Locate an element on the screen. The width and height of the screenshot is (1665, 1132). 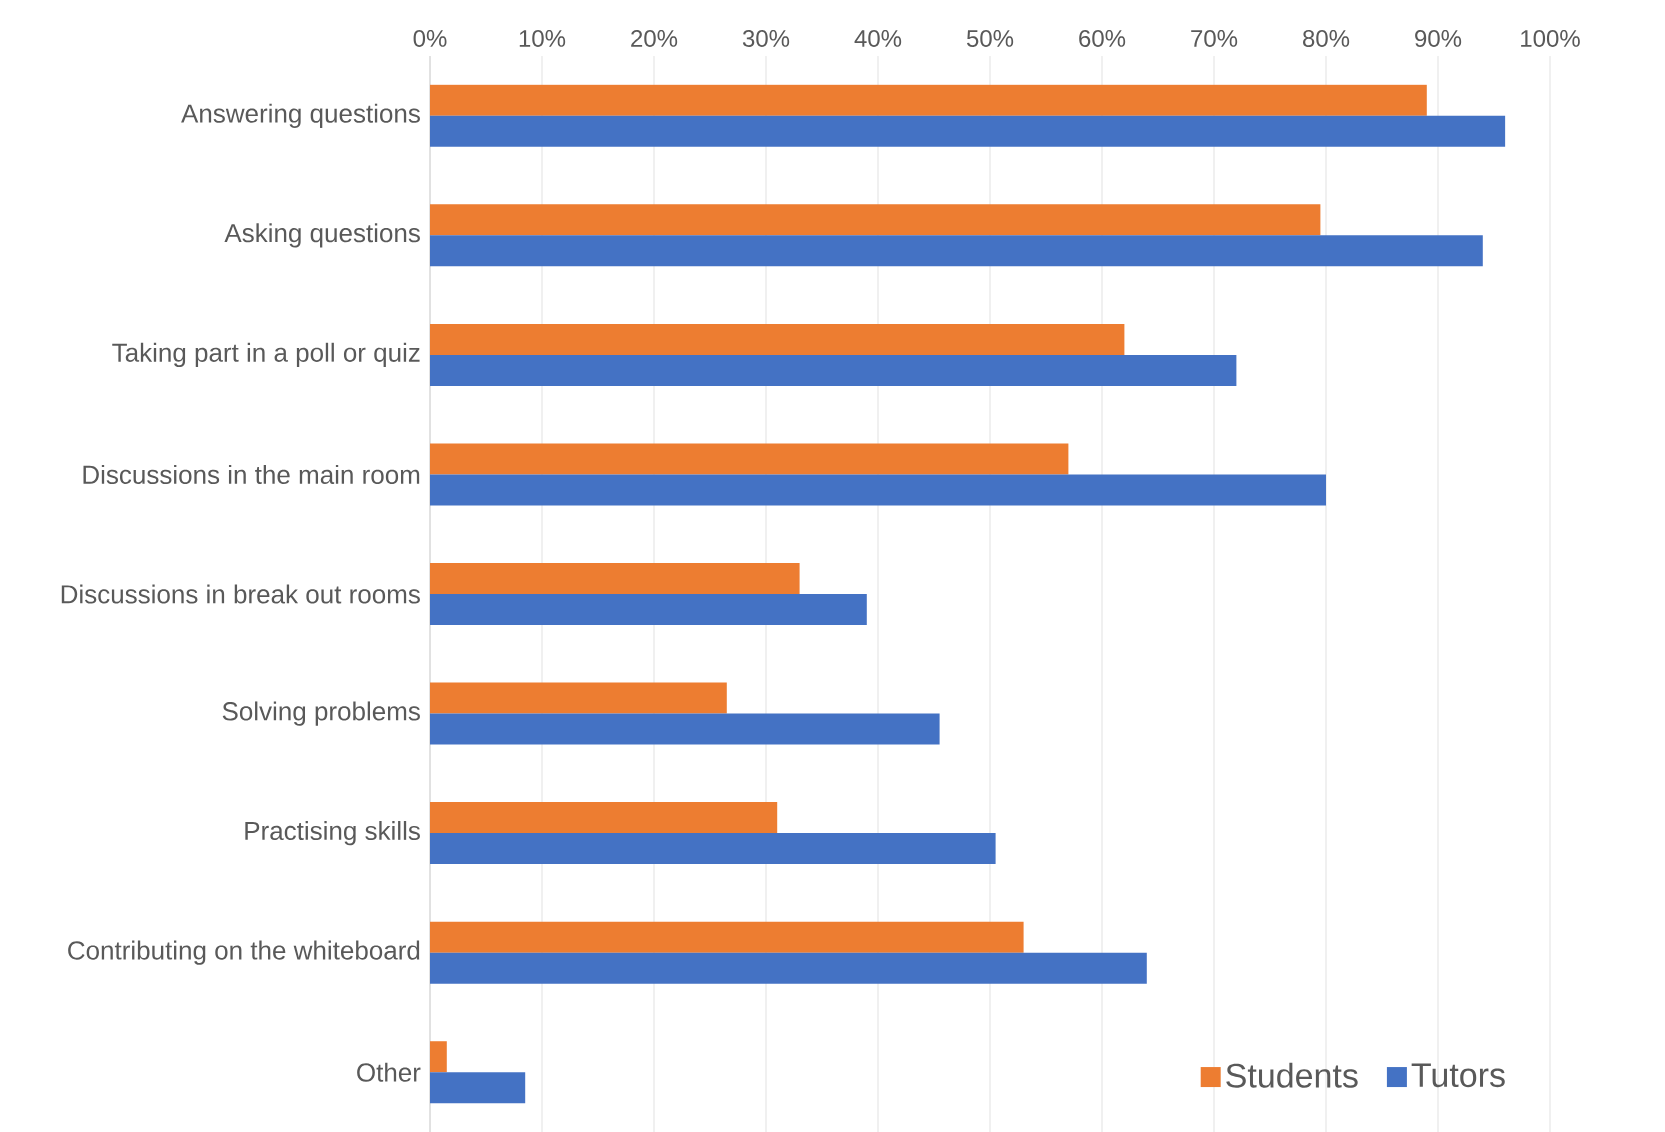
y-tick-label: Solving problems is located at coordinates (321, 713).